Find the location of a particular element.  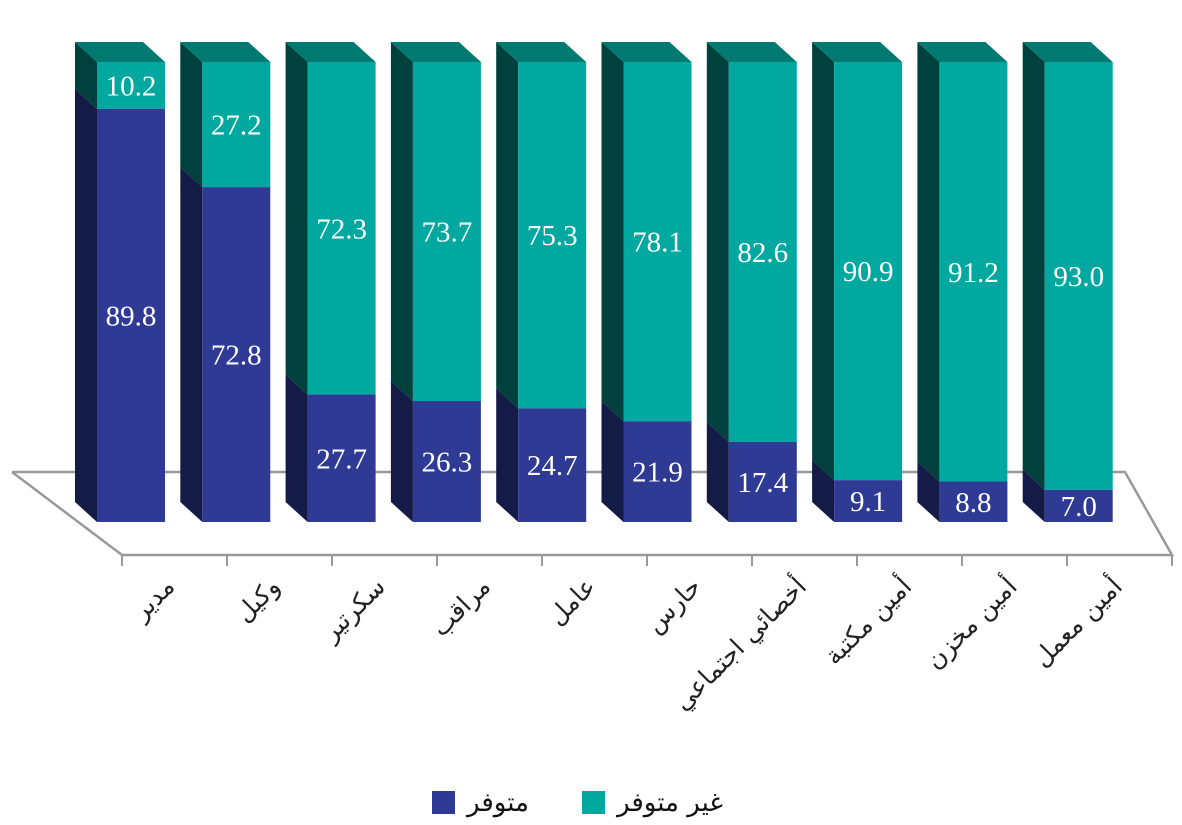

category-label: حارس is located at coordinates (673, 605).